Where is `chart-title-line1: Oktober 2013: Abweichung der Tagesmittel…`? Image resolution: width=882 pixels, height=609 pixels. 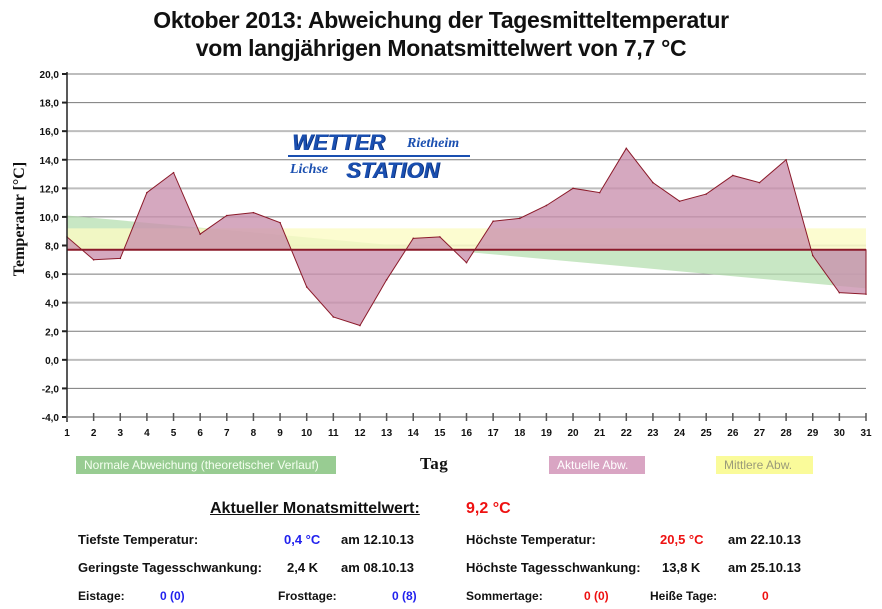
chart-title-line1: Oktober 2013: Abweichung der Tagesmittel… is located at coordinates (441, 20).